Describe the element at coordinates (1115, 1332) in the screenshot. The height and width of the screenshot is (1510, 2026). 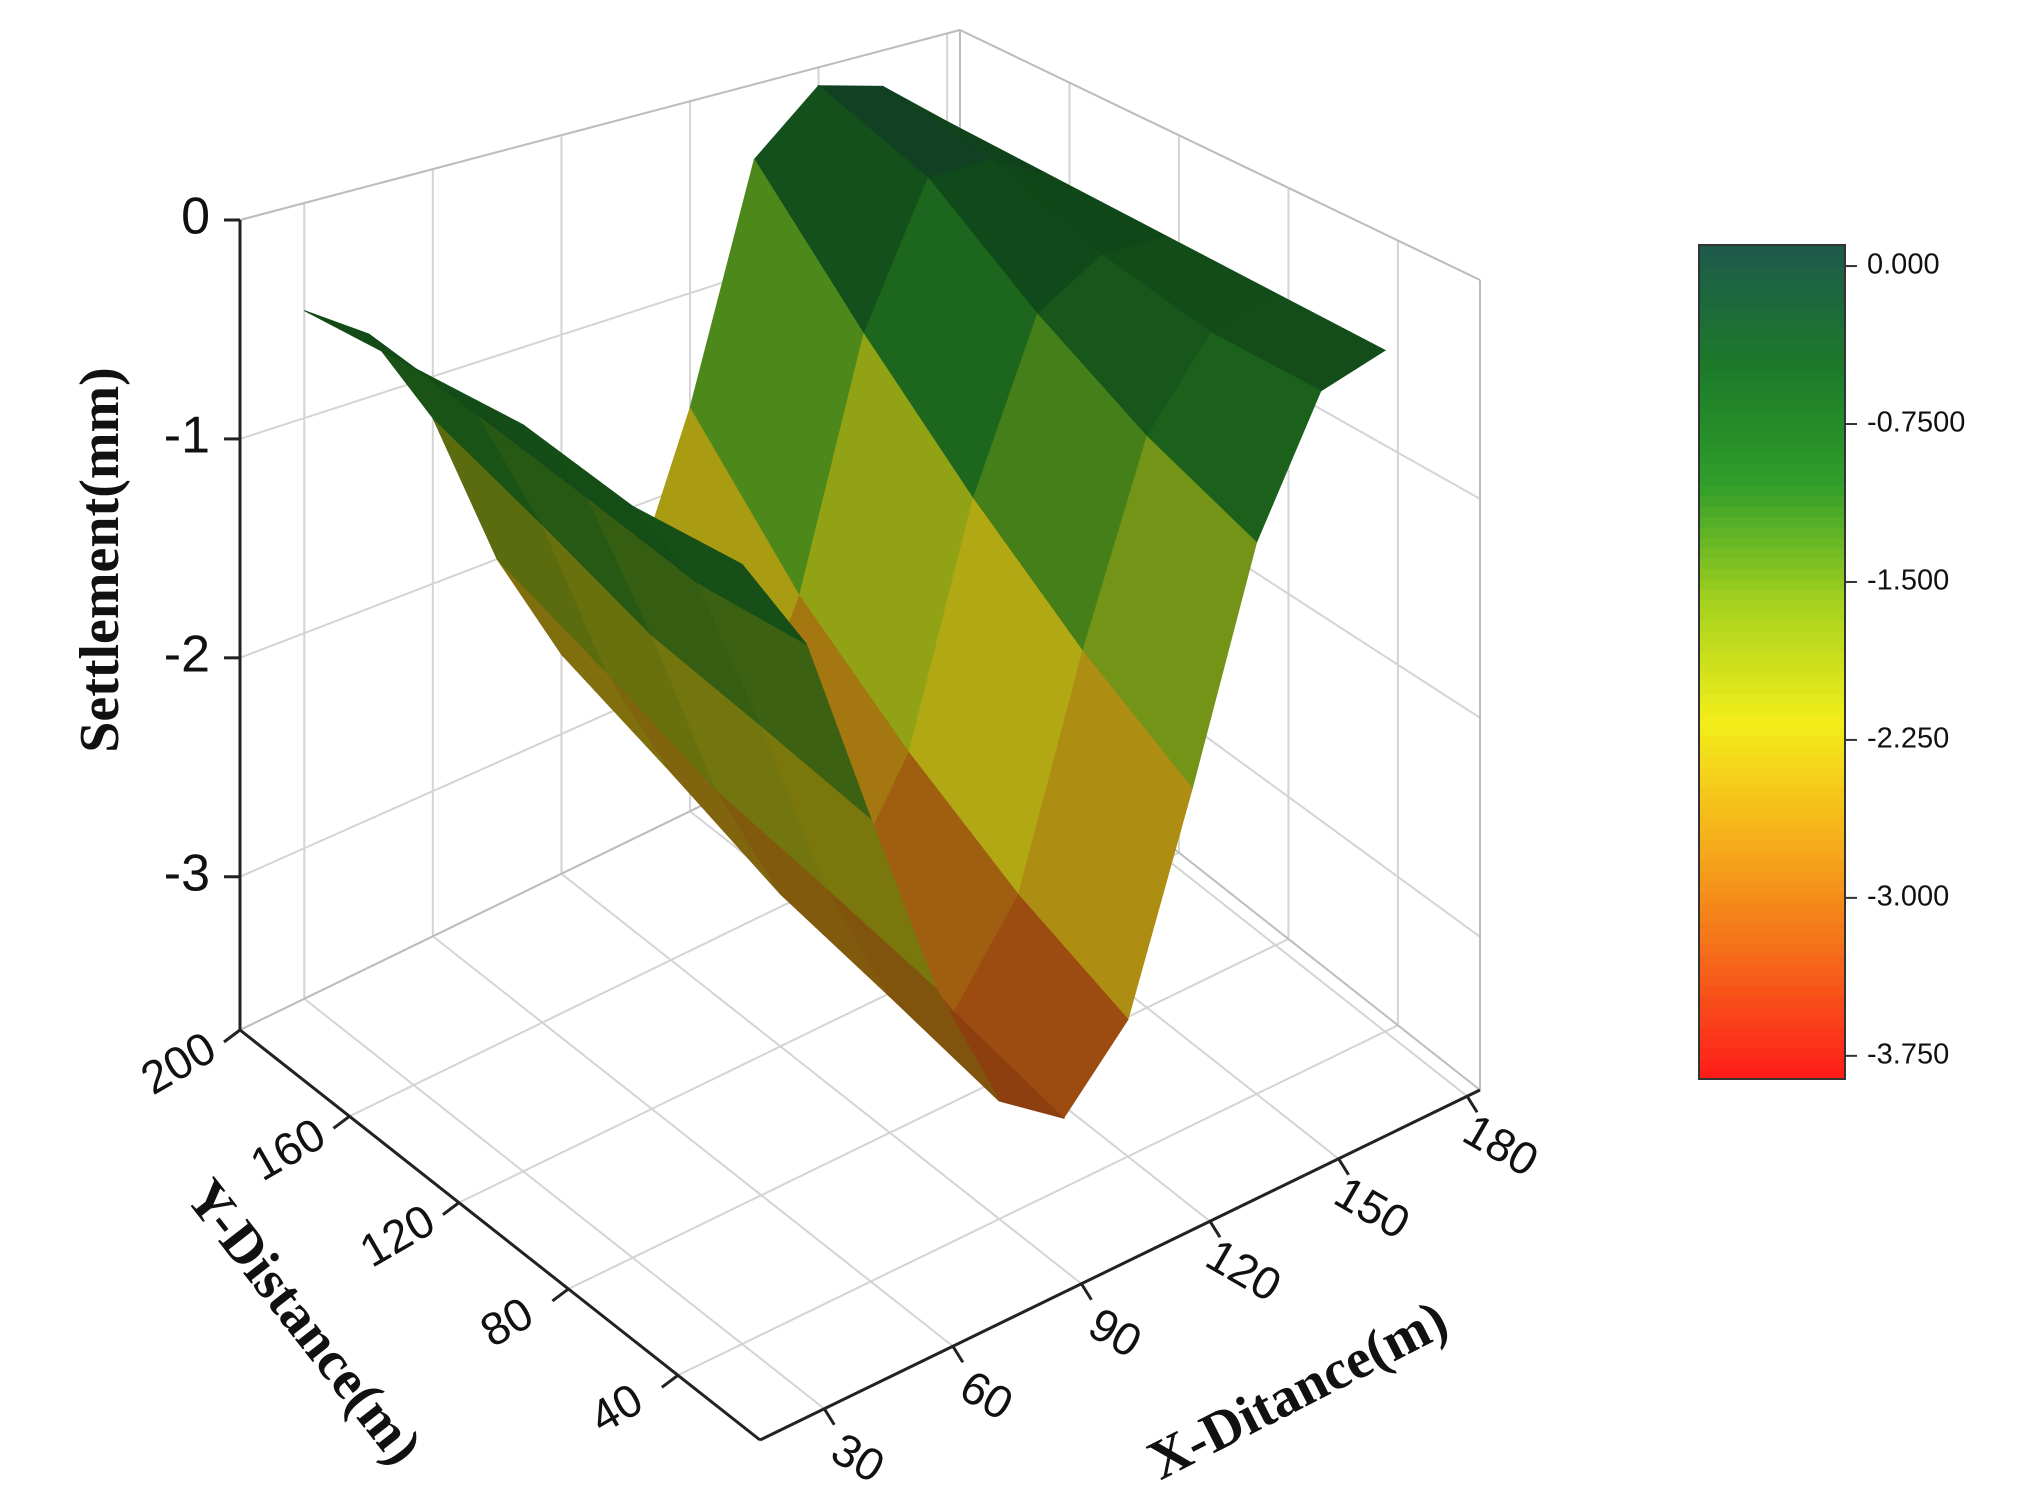
I see `x-tick-label: 90` at that location.